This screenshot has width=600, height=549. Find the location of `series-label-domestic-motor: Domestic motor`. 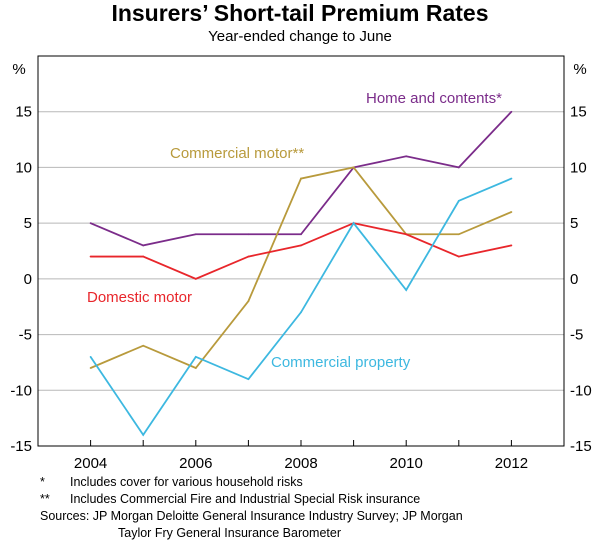

series-label-domestic-motor: Domestic motor is located at coordinates (139, 297).